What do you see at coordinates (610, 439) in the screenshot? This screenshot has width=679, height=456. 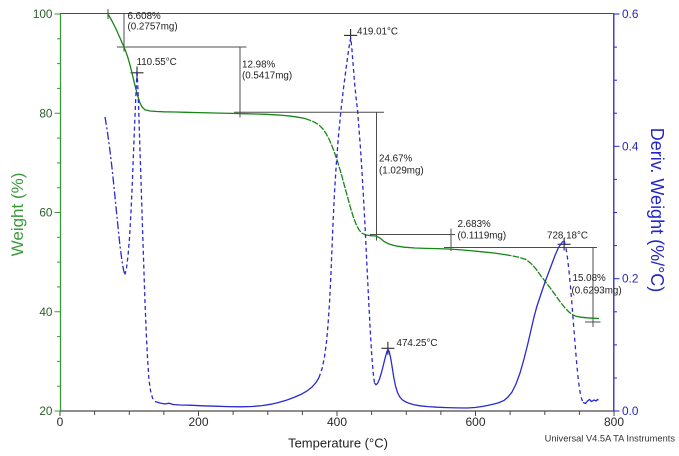 I see `svg-text: Universal V4.5A TA Instruments` at bounding box center [610, 439].